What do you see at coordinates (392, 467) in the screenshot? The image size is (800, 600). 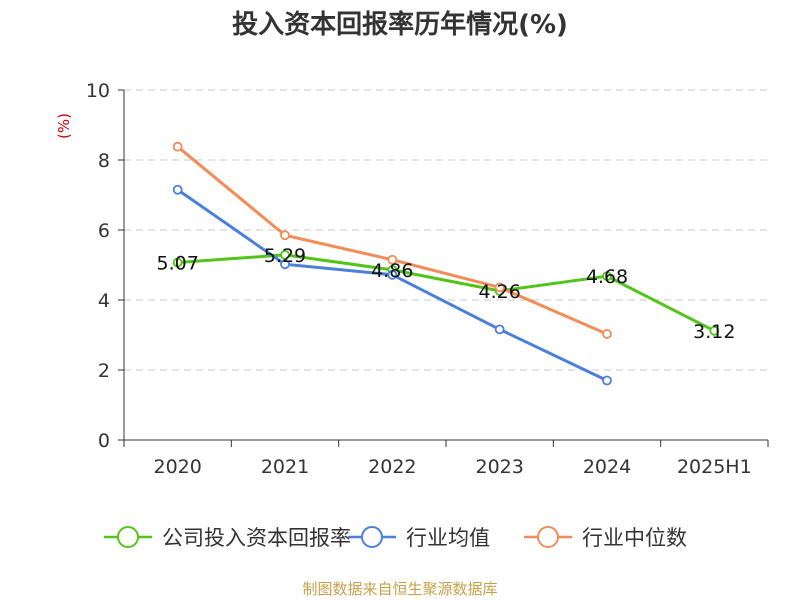 I see `x-tick-label: 2022` at bounding box center [392, 467].